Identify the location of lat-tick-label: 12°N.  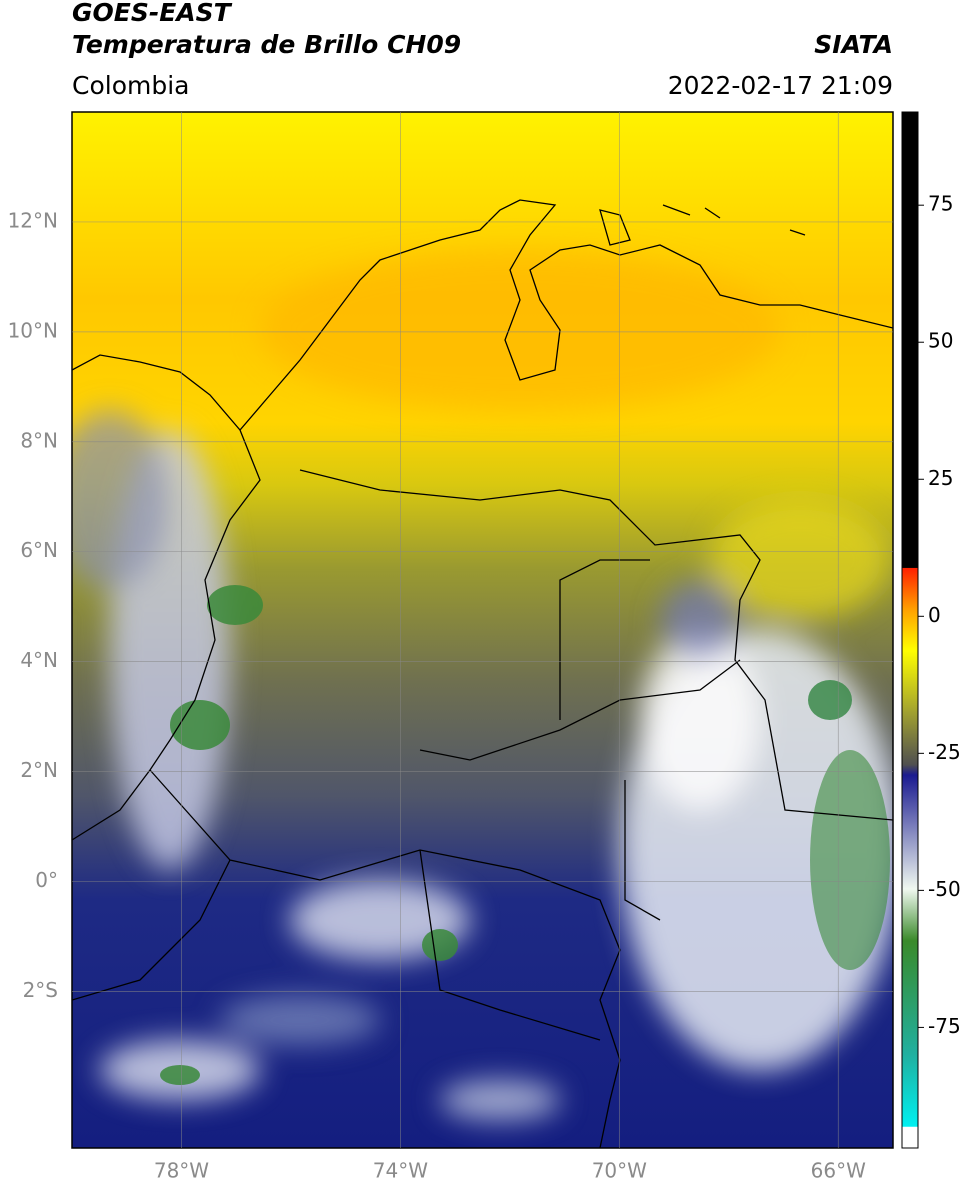
(33, 220).